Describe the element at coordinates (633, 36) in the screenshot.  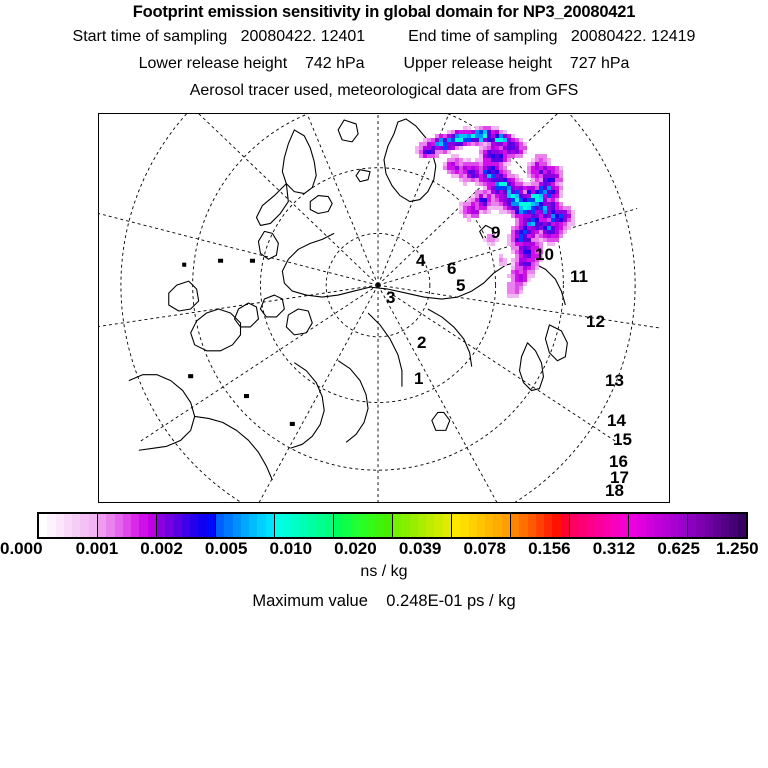
I see `end-time-value: 20080422. 12419` at that location.